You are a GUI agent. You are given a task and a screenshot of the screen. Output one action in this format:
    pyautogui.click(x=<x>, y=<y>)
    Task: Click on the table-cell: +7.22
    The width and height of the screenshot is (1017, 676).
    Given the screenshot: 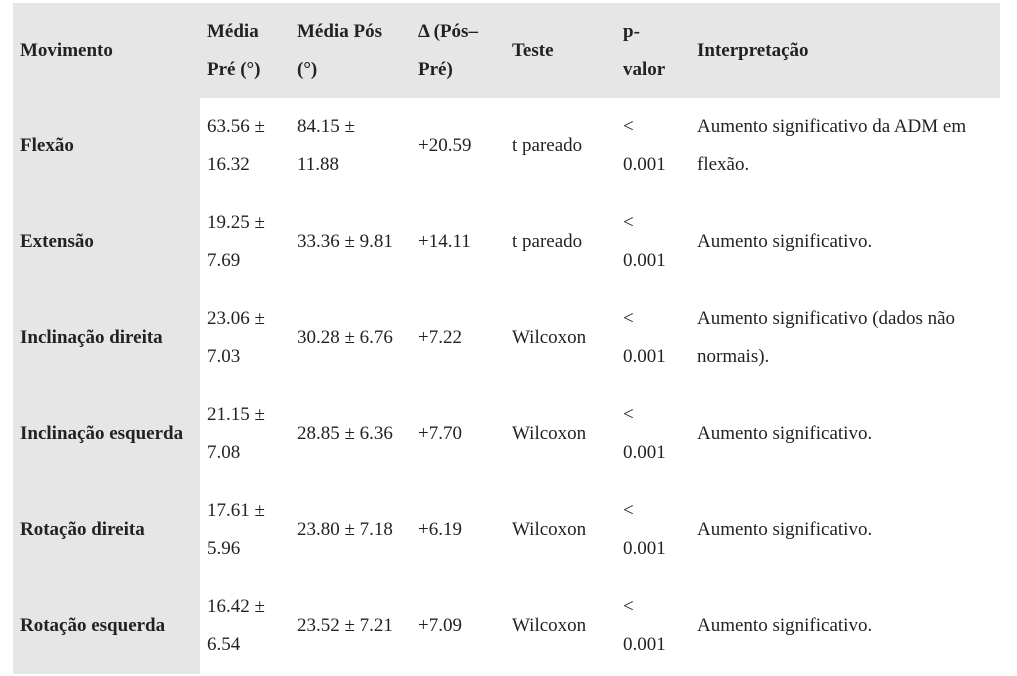 What is the action you would take?
    pyautogui.click(x=440, y=337)
    